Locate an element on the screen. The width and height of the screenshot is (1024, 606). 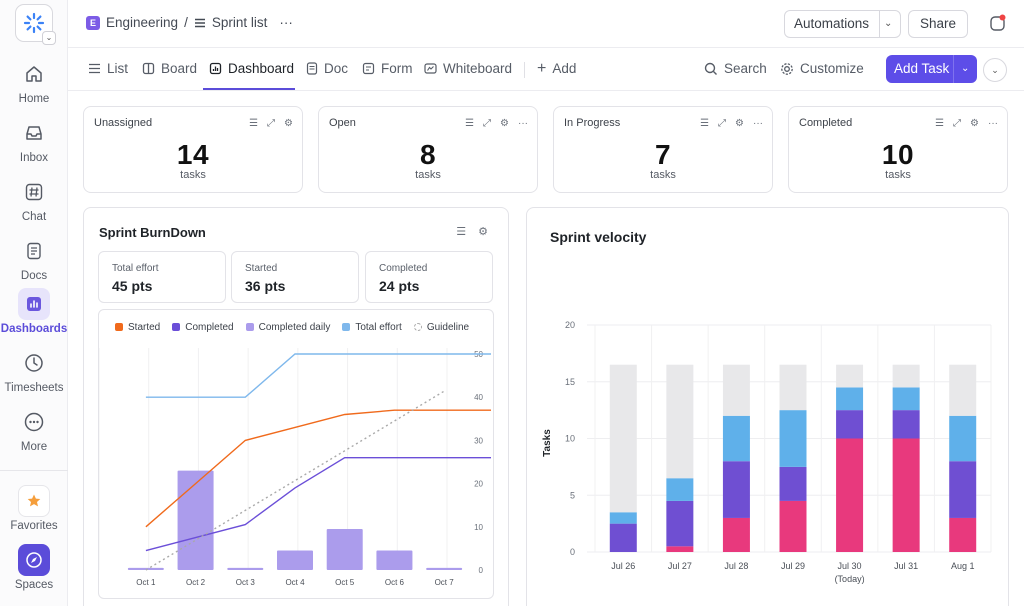
legend-label: Completed is located at coordinates (209, 327).